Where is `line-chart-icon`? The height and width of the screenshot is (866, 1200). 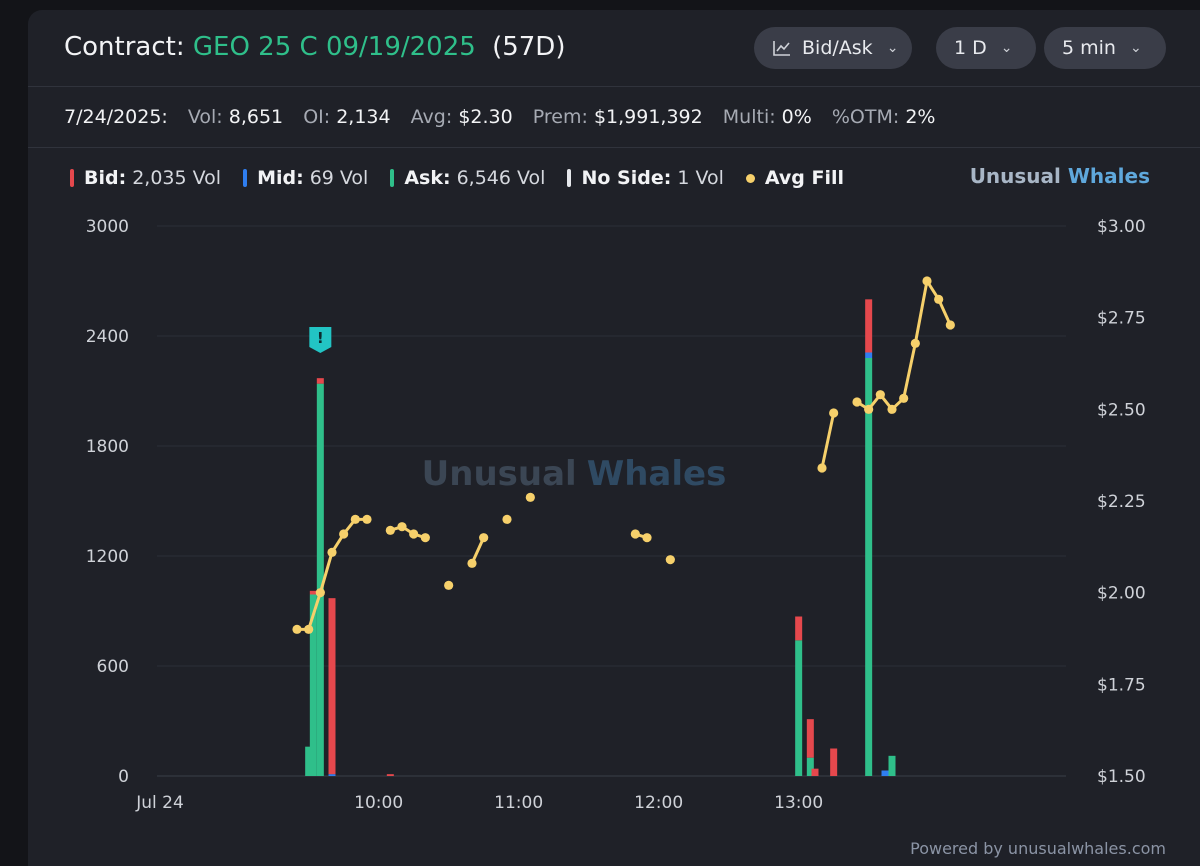 line-chart-icon is located at coordinates (782, 48).